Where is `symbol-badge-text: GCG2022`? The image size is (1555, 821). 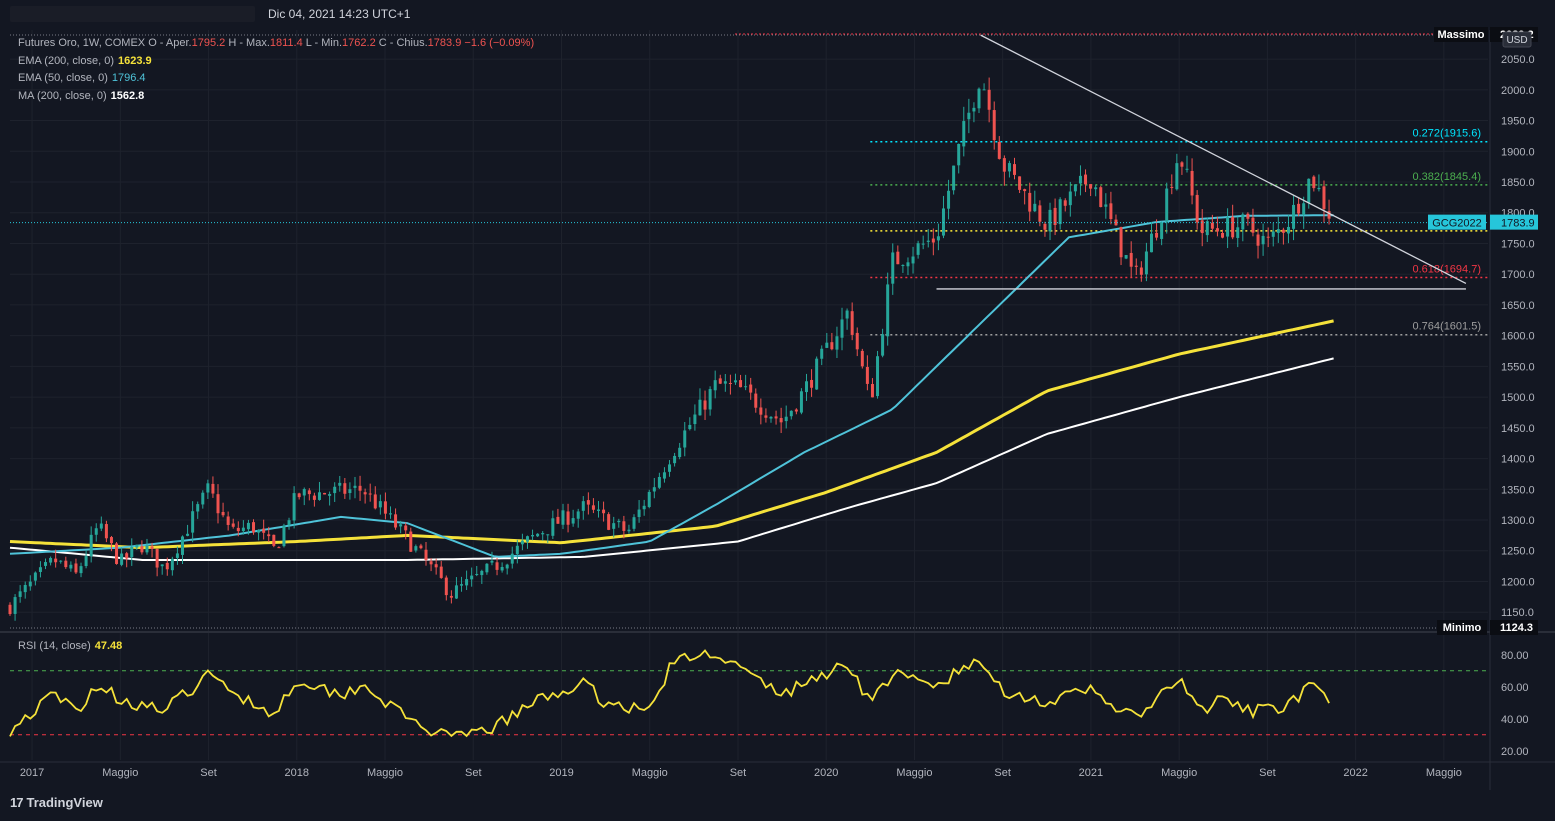 symbol-badge-text: GCG2022 is located at coordinates (1457, 224).